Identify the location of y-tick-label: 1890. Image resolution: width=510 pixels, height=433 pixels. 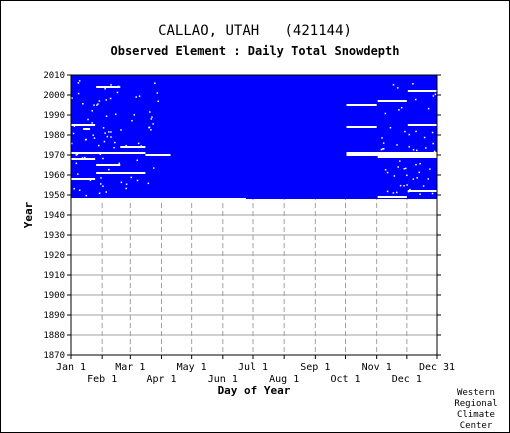
(54, 316).